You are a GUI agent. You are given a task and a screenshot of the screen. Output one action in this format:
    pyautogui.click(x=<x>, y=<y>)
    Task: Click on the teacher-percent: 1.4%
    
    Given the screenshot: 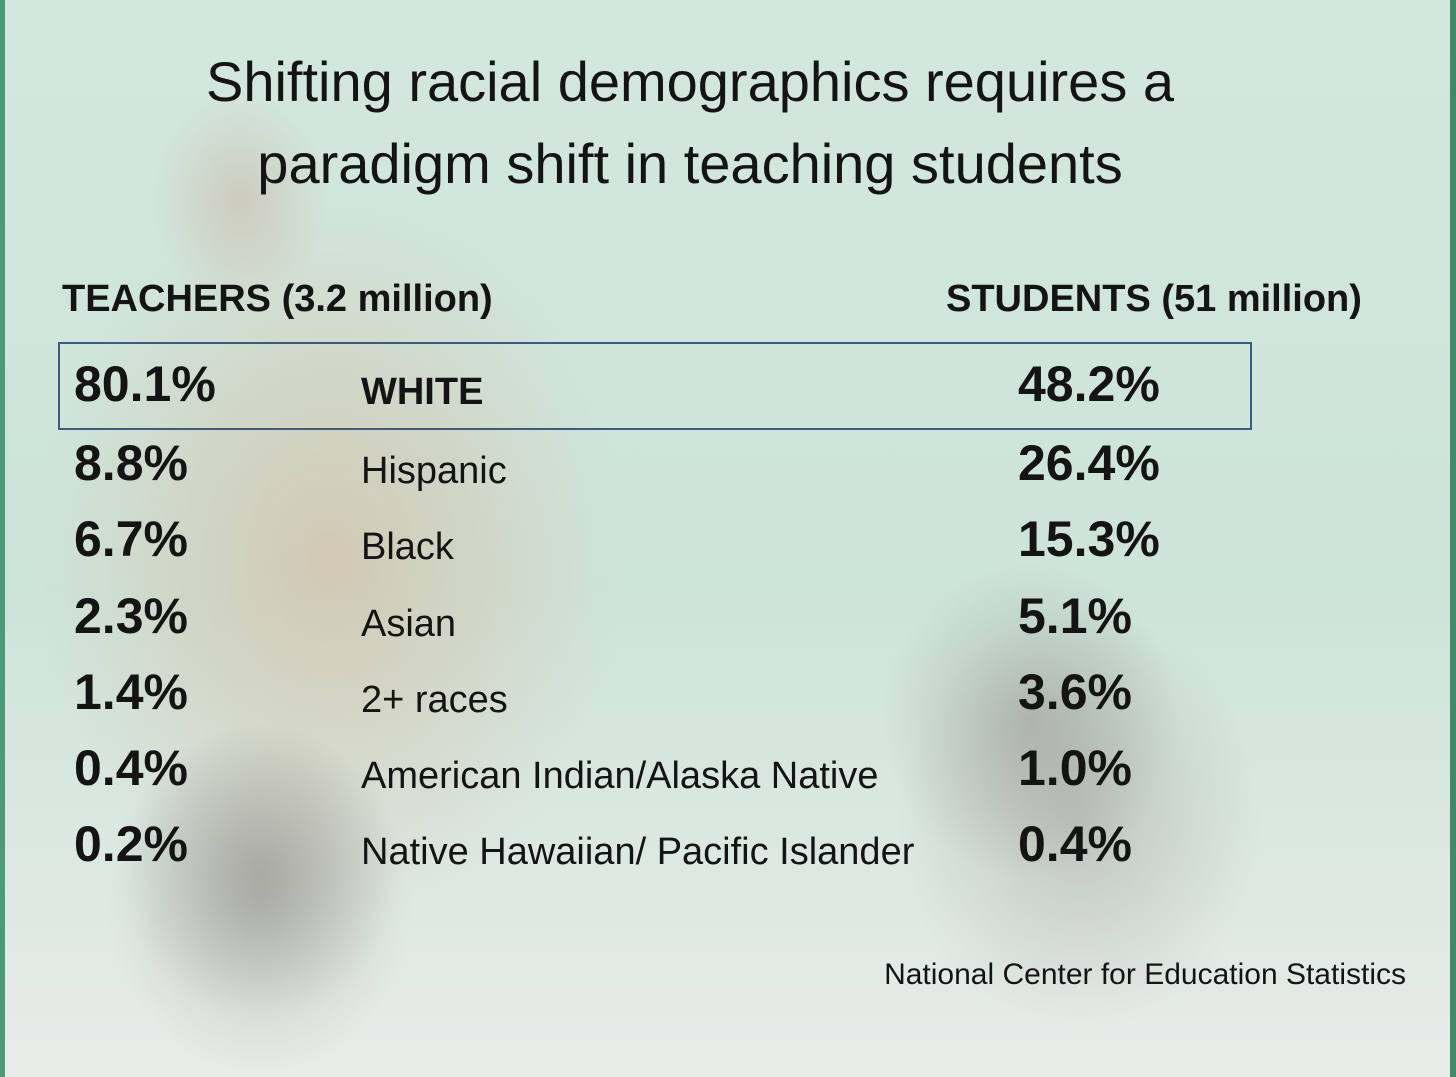 What is the action you would take?
    pyautogui.click(x=131, y=692)
    